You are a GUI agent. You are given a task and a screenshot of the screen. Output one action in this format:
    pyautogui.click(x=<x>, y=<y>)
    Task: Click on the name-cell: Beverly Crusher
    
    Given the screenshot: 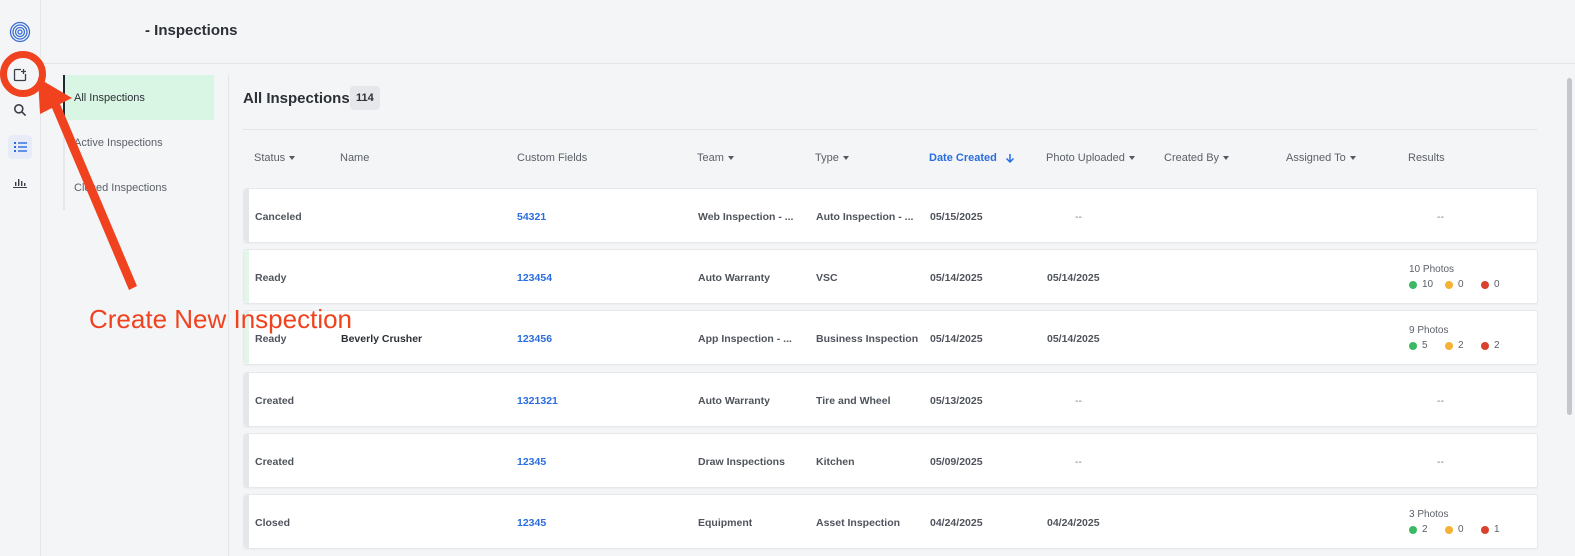 What is the action you would take?
    pyautogui.click(x=382, y=338)
    